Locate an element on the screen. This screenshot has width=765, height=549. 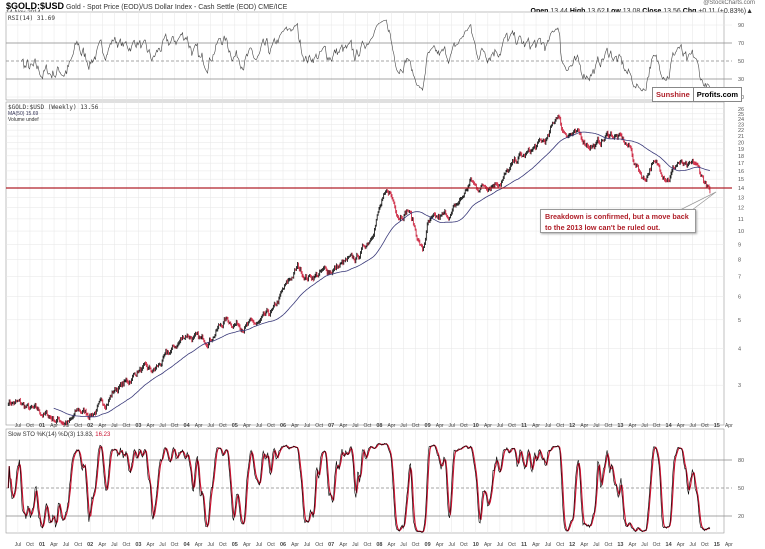
rsi-line is located at coordinates (365, 55).